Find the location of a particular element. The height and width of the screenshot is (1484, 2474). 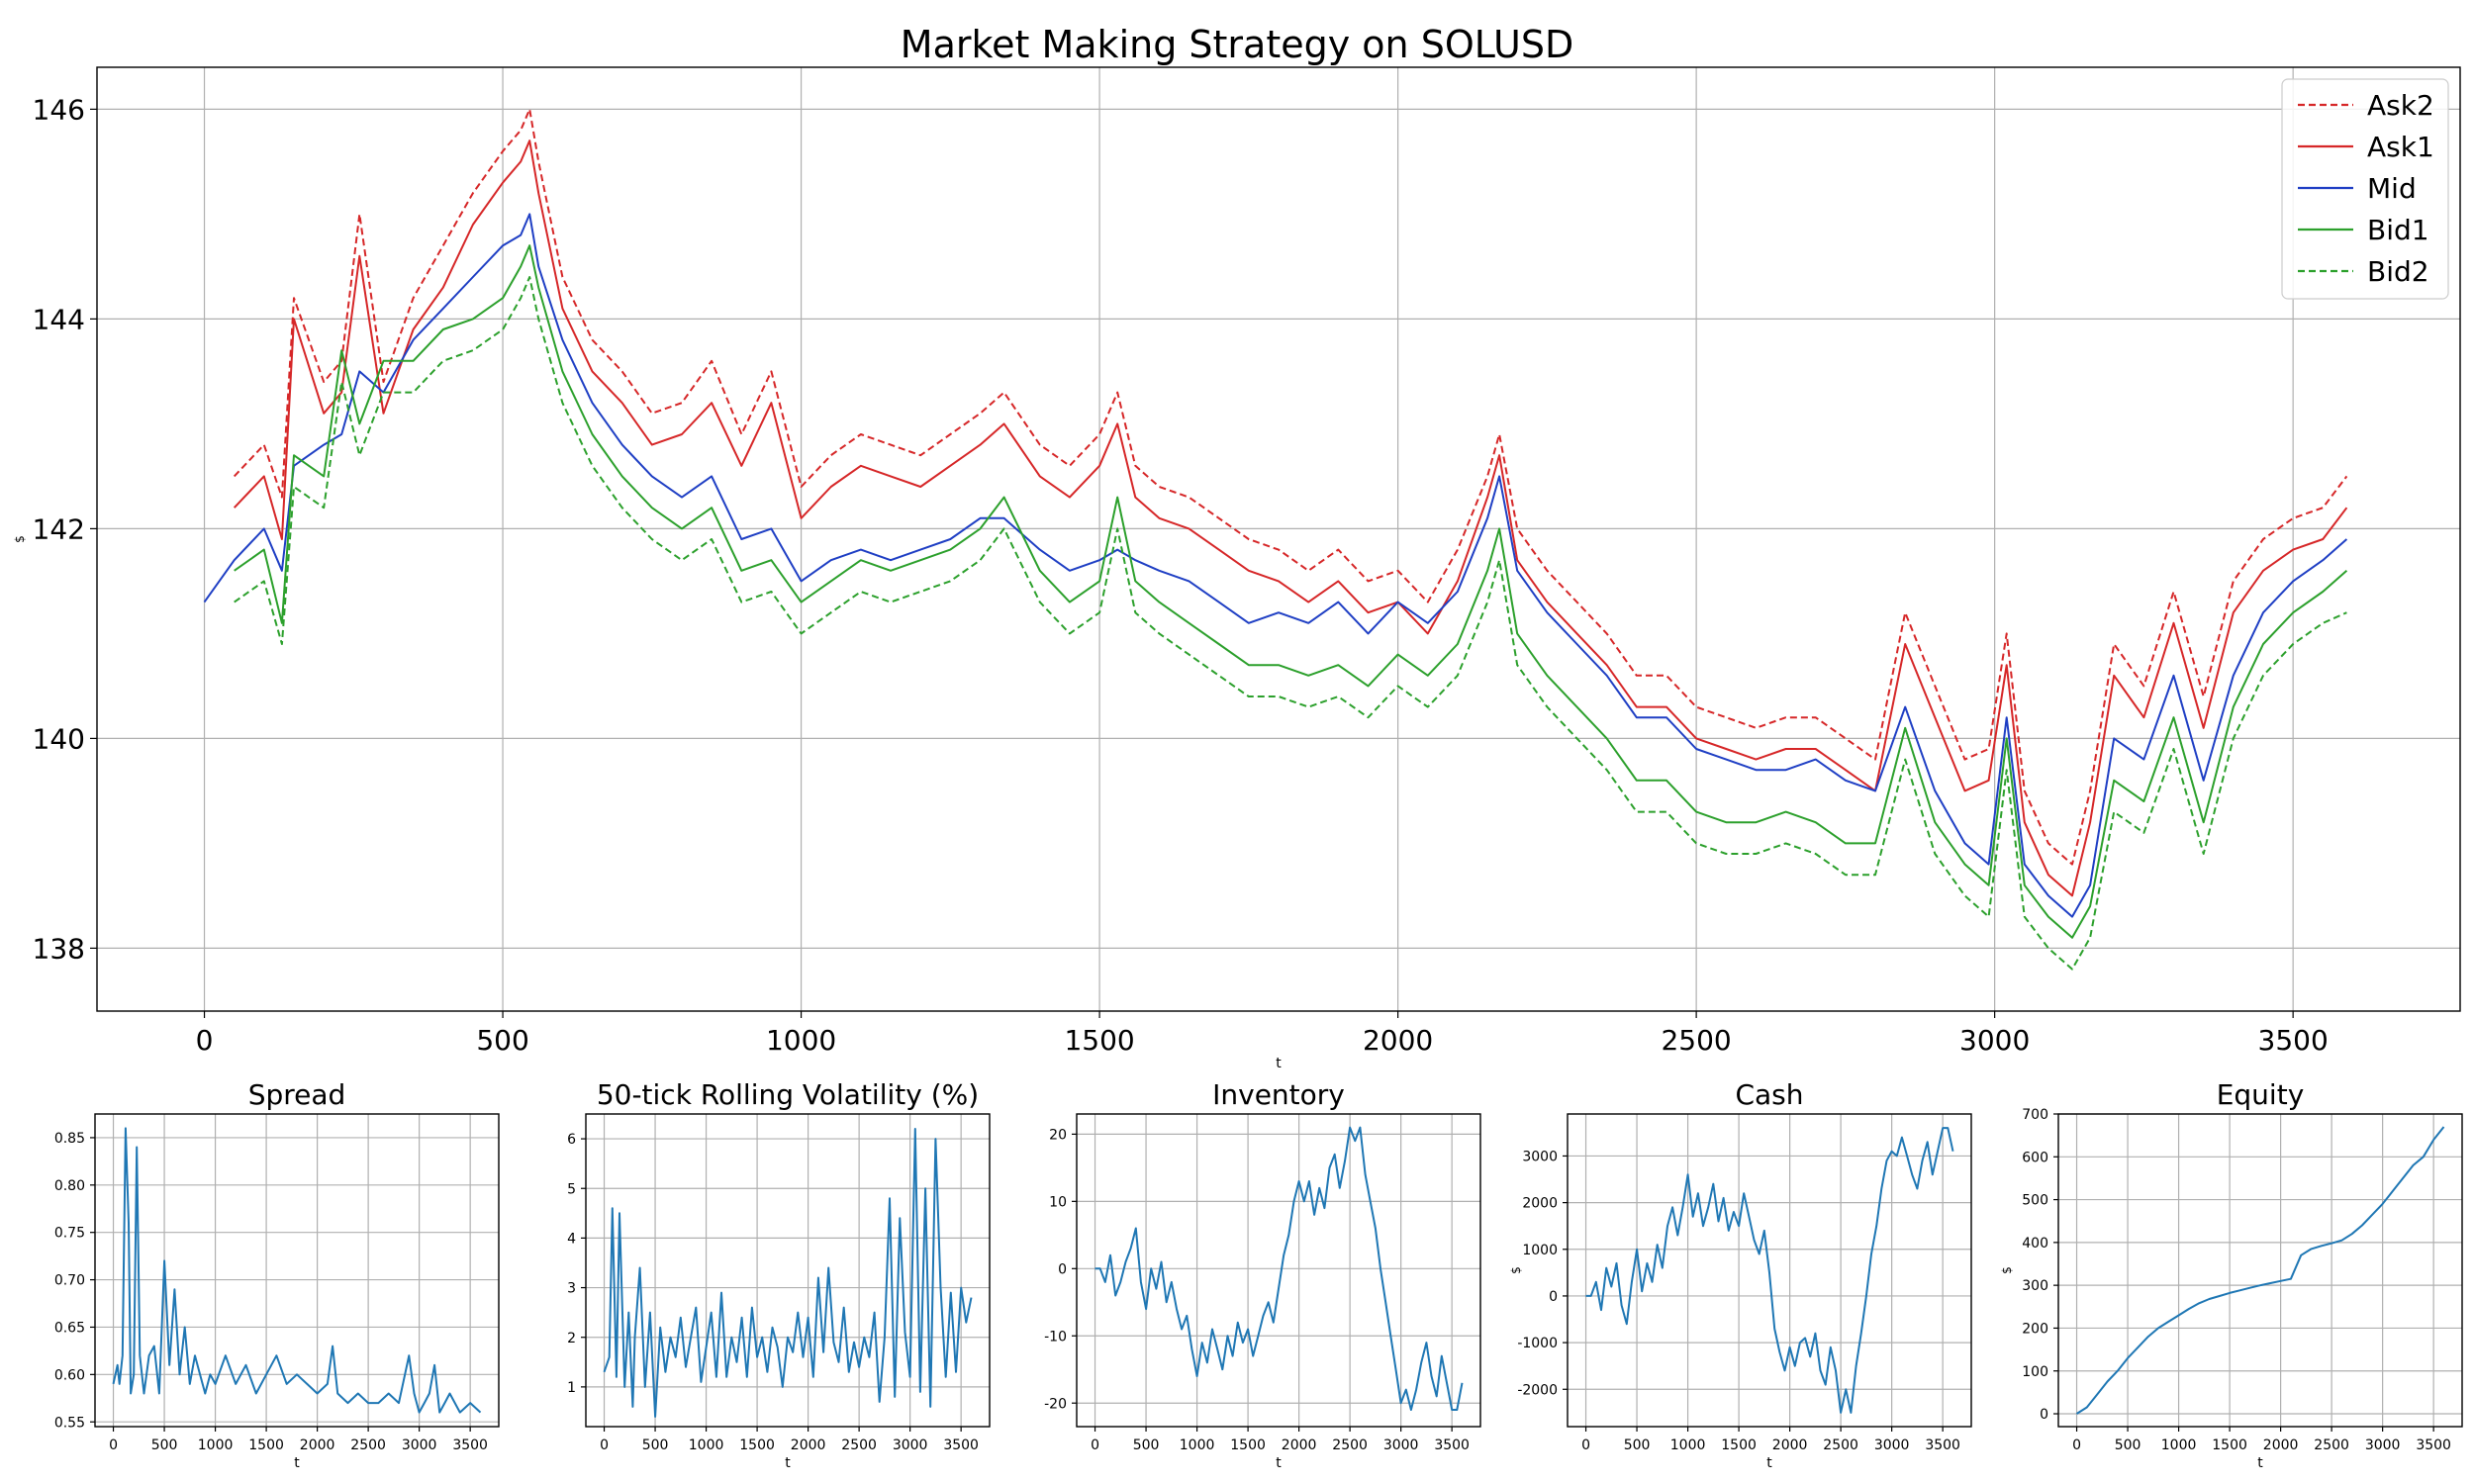

y-tick-label: 400 is located at coordinates (2035, 1244).